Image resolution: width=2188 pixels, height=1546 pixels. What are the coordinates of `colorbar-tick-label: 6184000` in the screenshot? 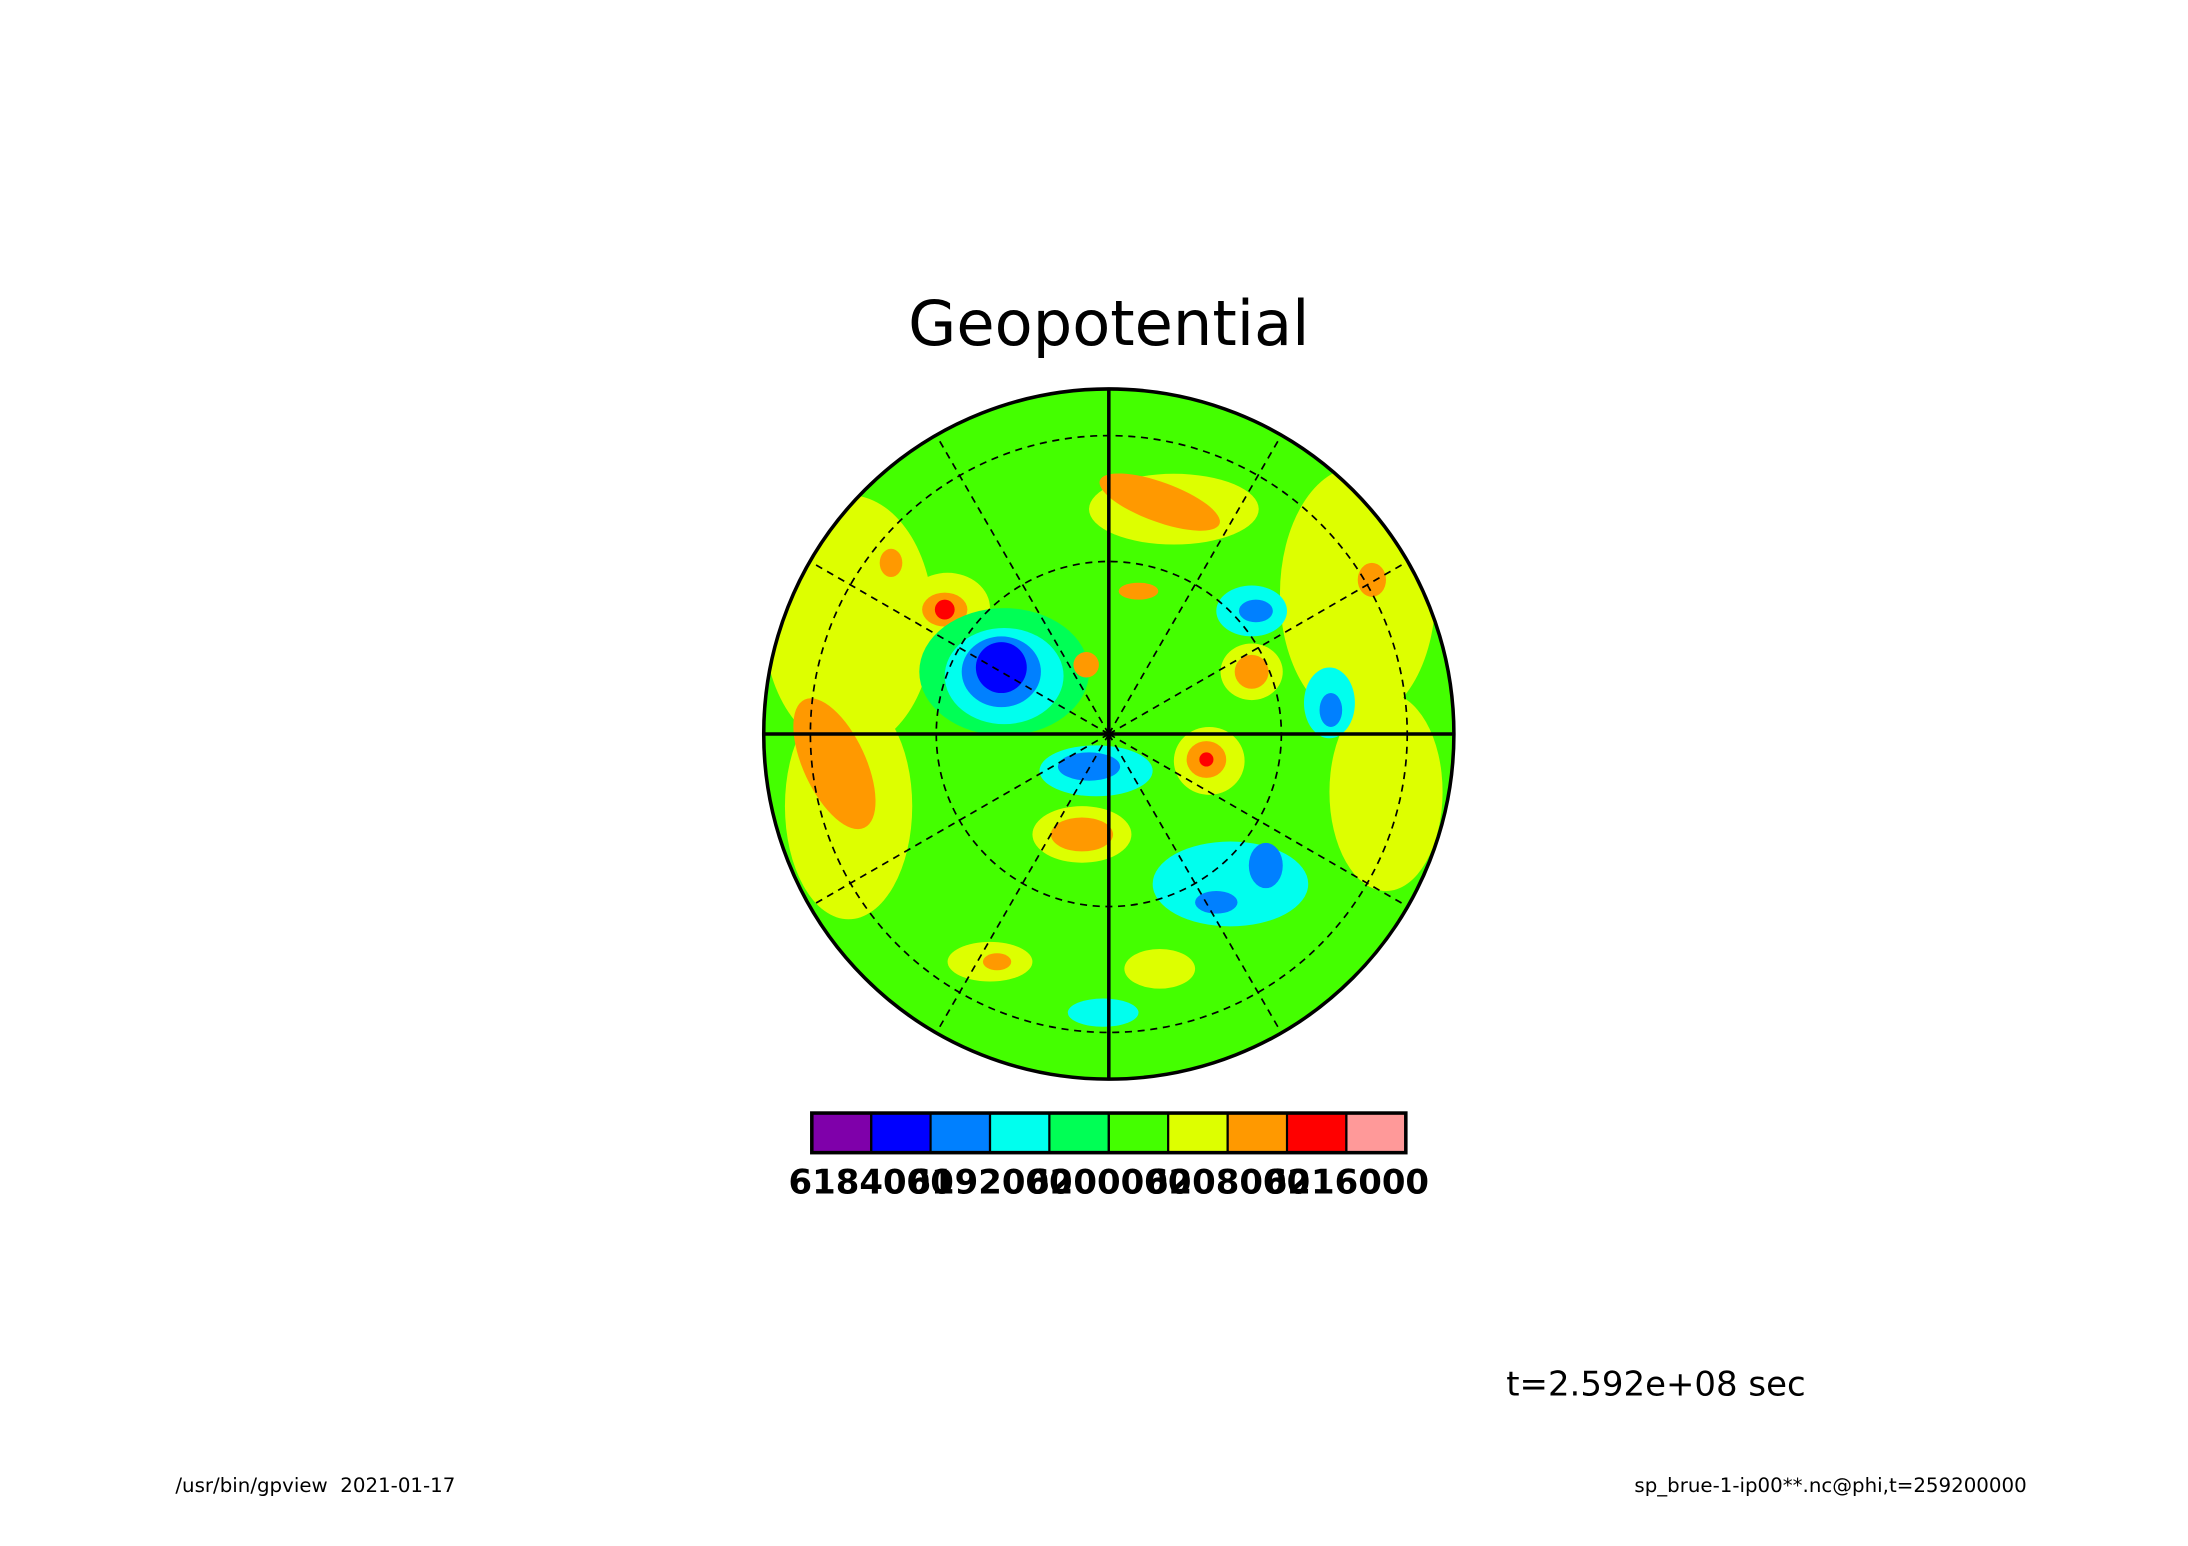 It's located at (871, 1182).